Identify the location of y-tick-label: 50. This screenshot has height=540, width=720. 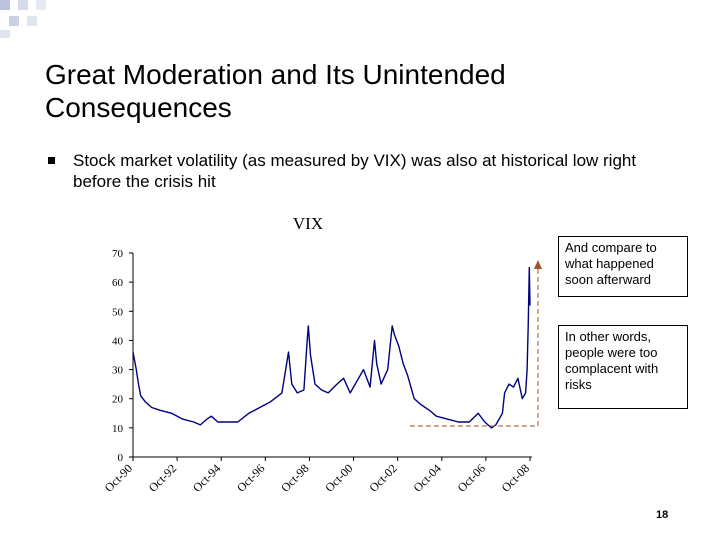
(118, 312).